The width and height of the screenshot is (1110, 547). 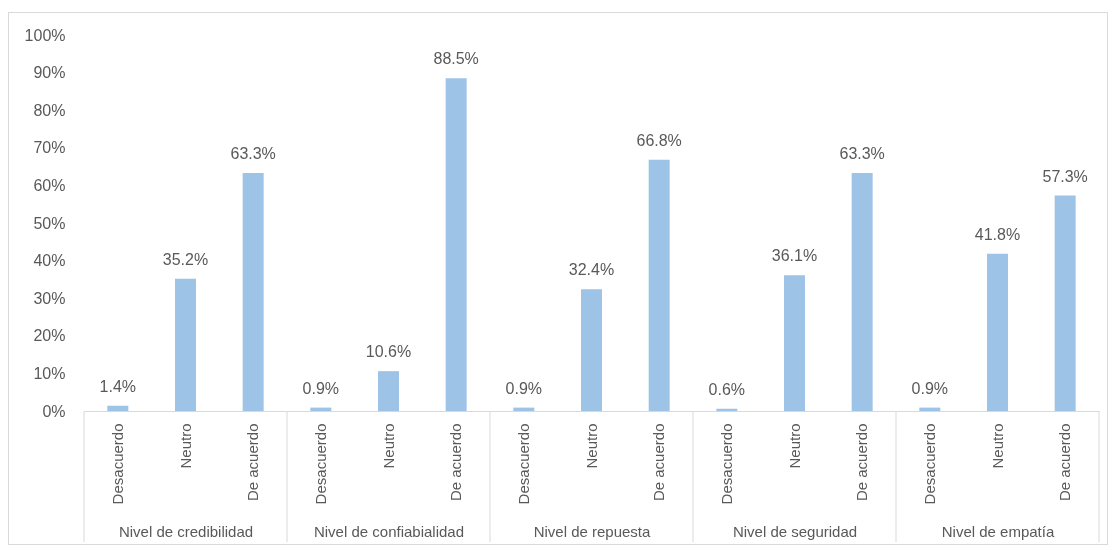 I want to click on x-axis-title: Nivel de seguridad, so click(x=795, y=532).